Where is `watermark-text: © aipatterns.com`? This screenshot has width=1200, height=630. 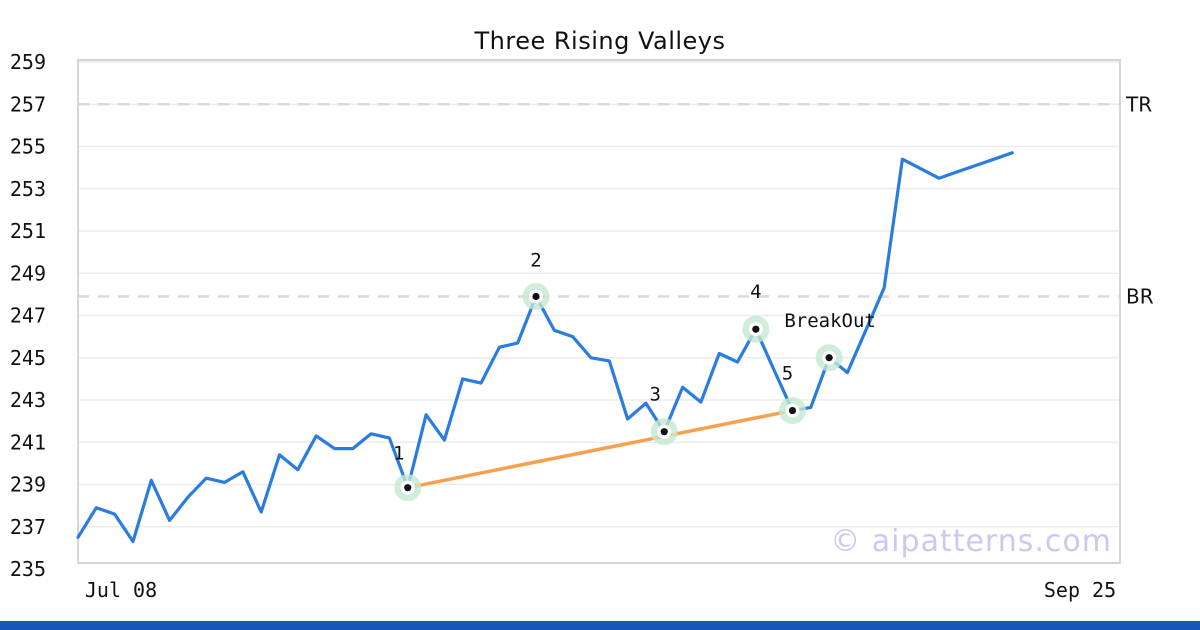 watermark-text: © aipatterns.com is located at coordinates (971, 541).